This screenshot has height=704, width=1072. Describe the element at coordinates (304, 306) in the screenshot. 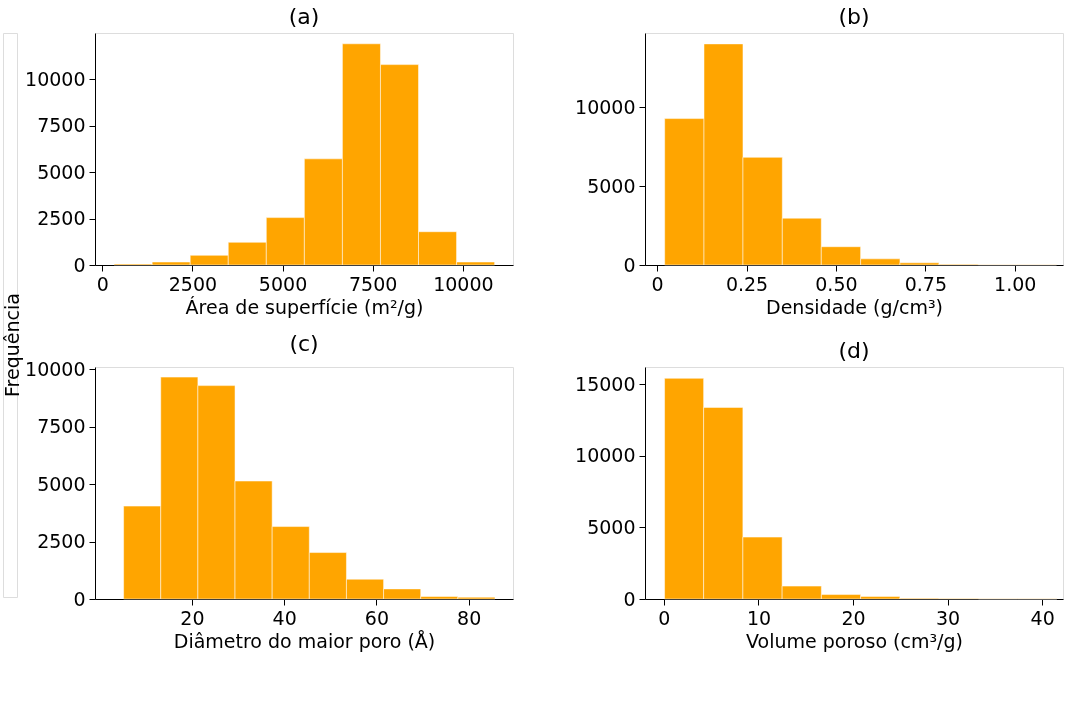

I see `x-axis-title: Área de superfície (m²/g)` at that location.